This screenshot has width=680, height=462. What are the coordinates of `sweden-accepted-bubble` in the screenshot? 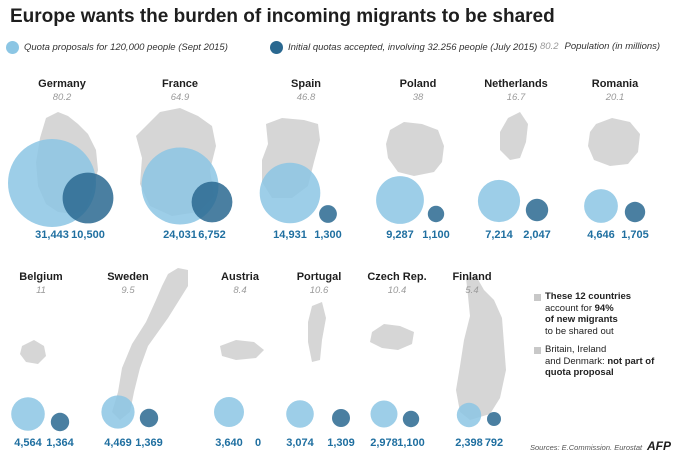 It's located at (149, 418).